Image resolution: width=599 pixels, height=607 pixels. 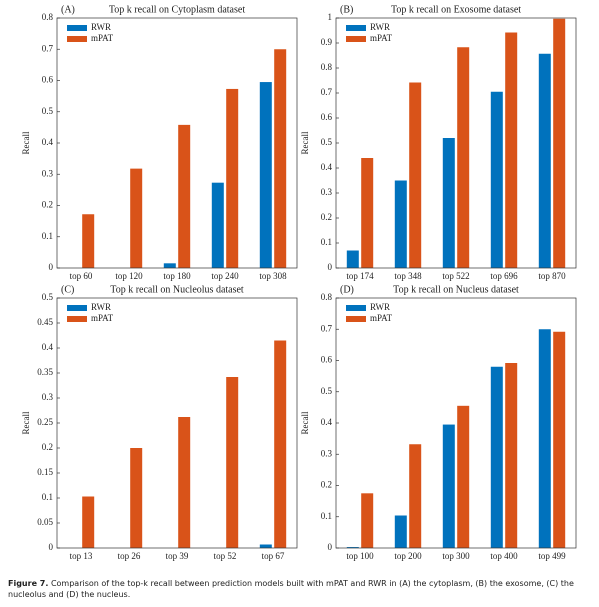 What do you see at coordinates (225, 556) in the screenshot?
I see `x-tick-label: top 52` at bounding box center [225, 556].